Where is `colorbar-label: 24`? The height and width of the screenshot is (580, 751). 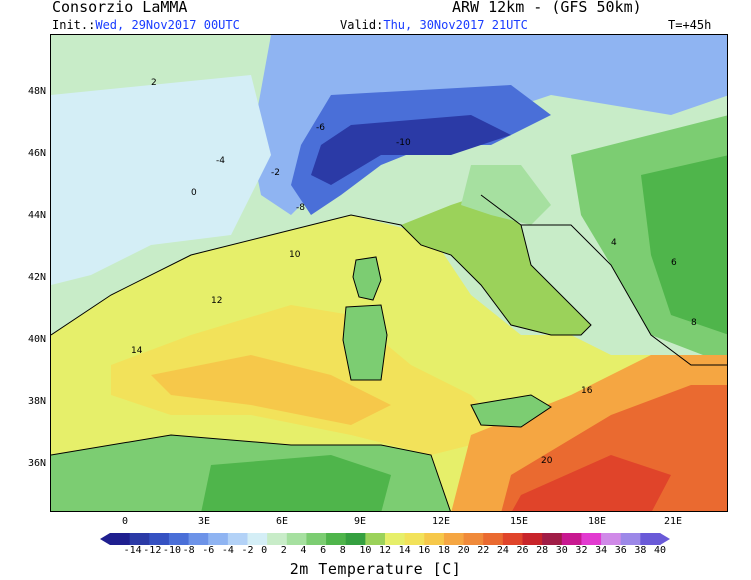 colorbar-label: 24 is located at coordinates (502, 550).